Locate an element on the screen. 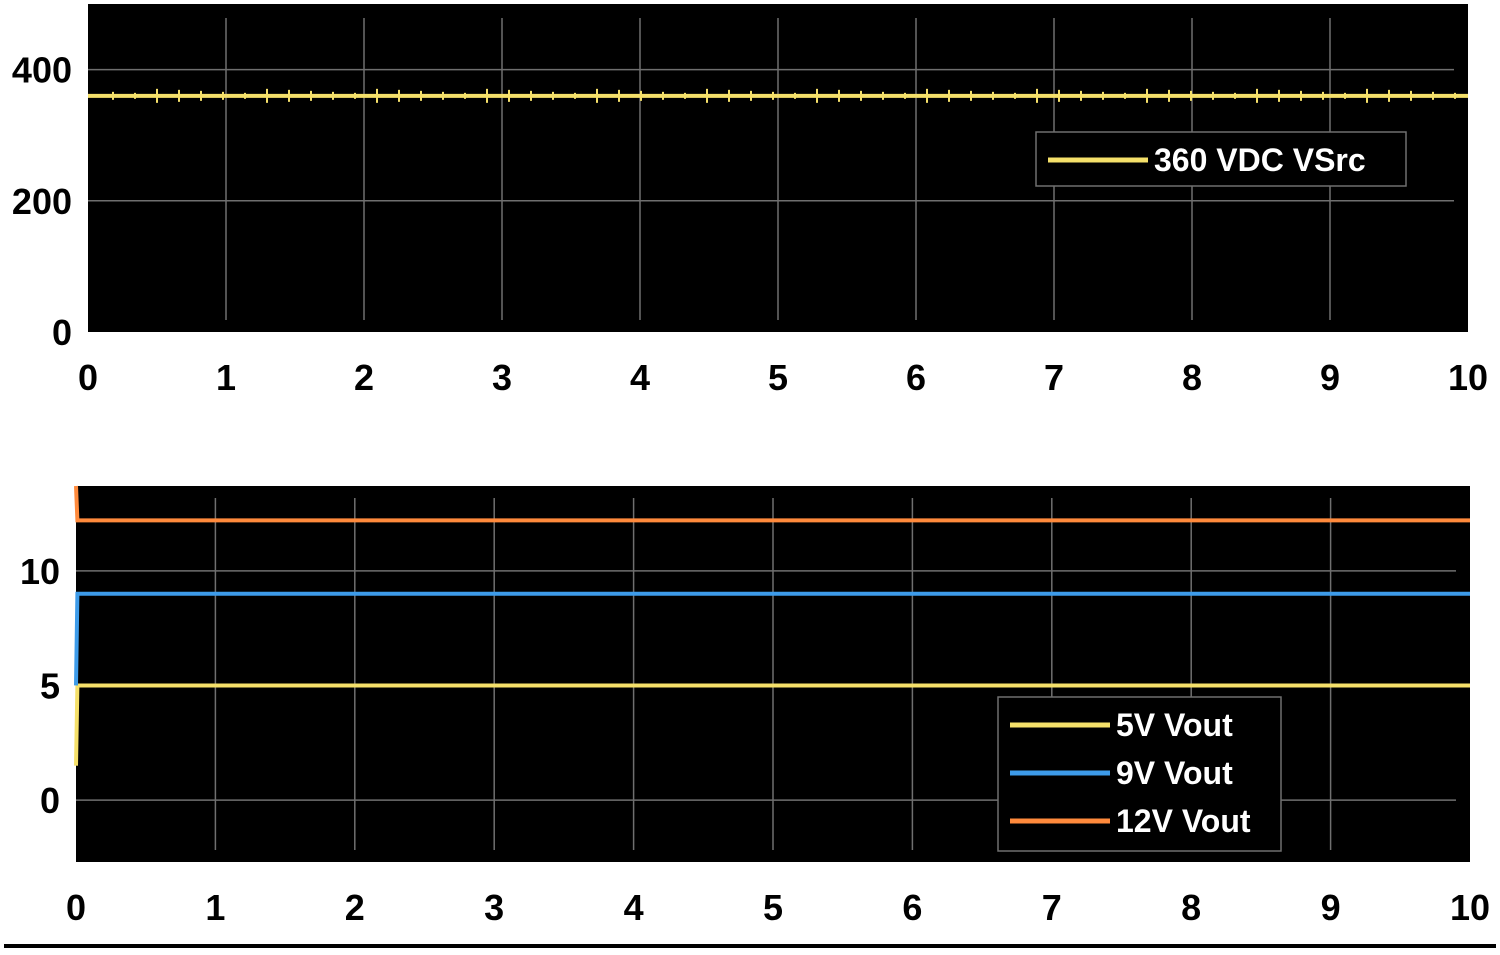 The width and height of the screenshot is (1500, 955). y-tick-label: 400 is located at coordinates (42, 70).